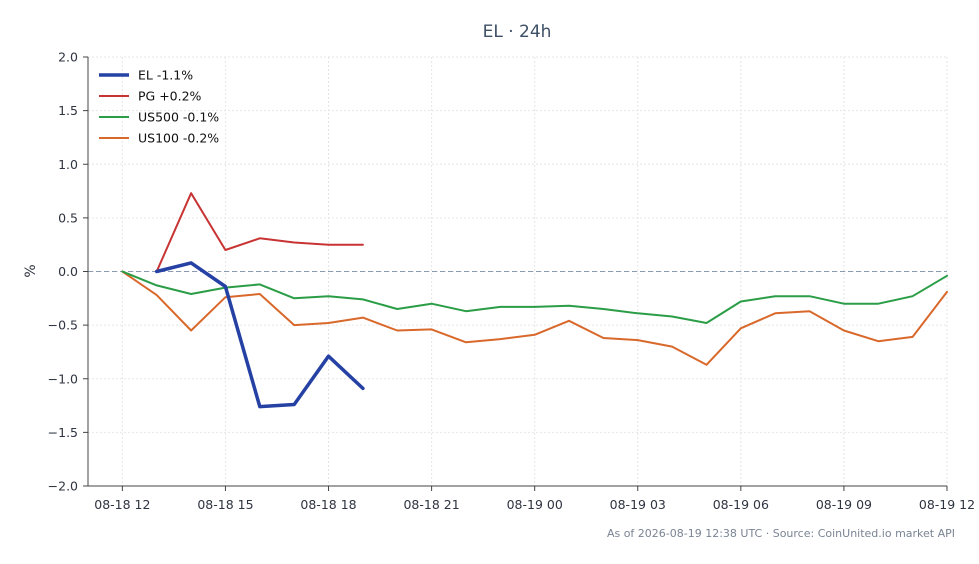 The width and height of the screenshot is (979, 564). Describe the element at coordinates (68, 164) in the screenshot. I see `y-tick-label: 1.0` at that location.